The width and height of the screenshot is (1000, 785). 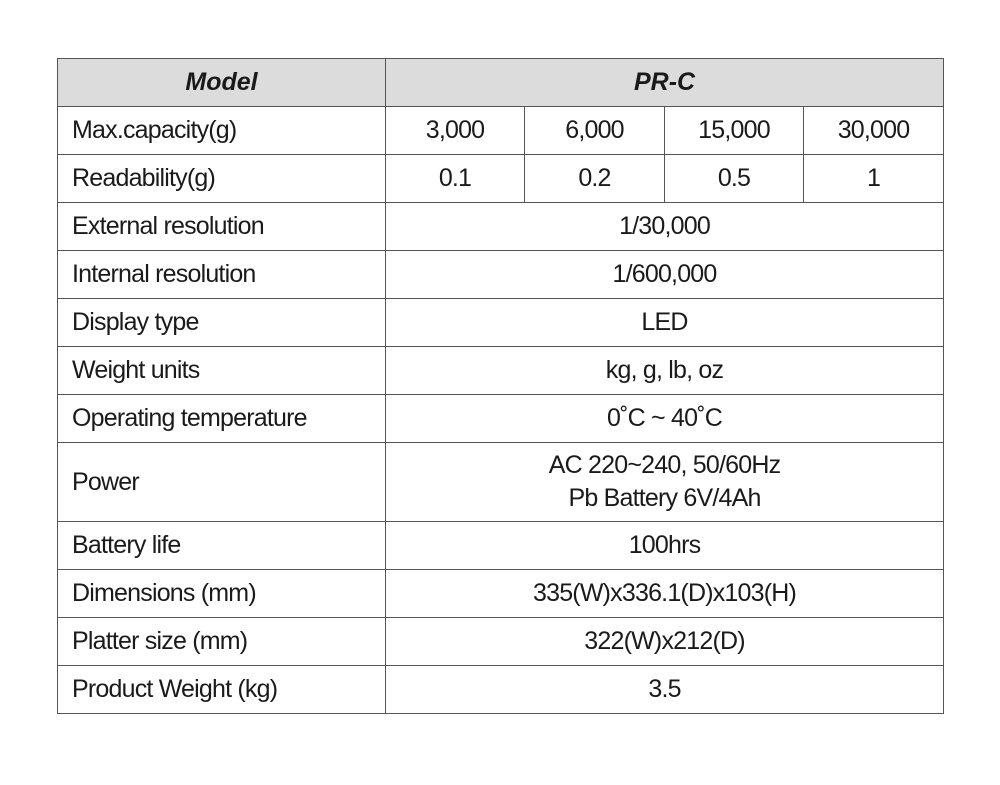 I want to click on readability-label: Readability(g), so click(x=221, y=178).